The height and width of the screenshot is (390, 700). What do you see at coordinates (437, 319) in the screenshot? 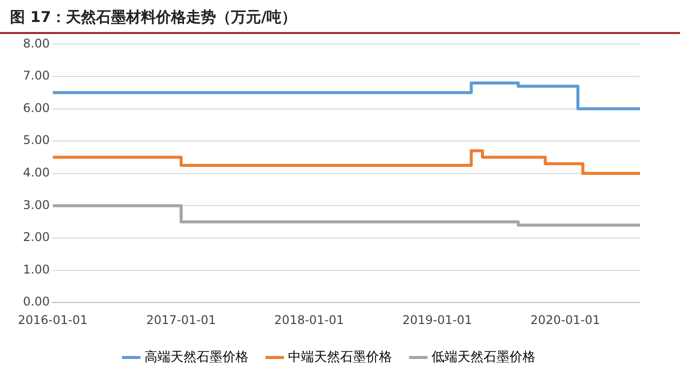
I see `x-tick-label: 2019-01-01` at bounding box center [437, 319].